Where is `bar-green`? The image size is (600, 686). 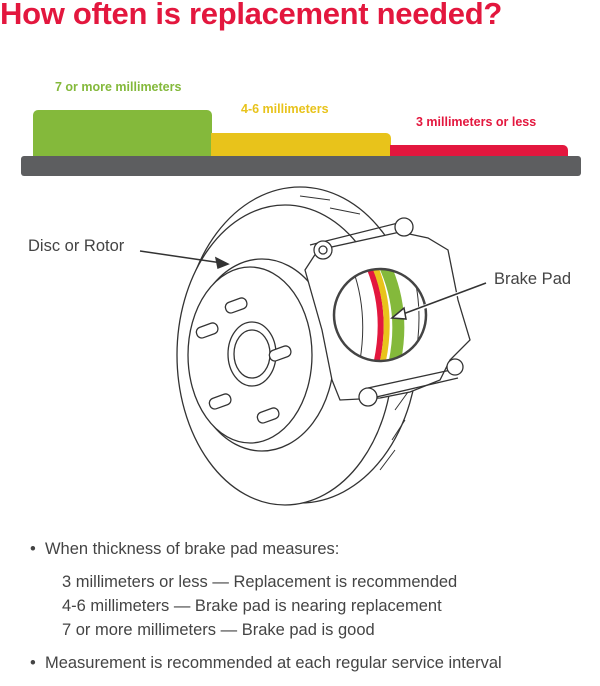 bar-green is located at coordinates (122, 133).